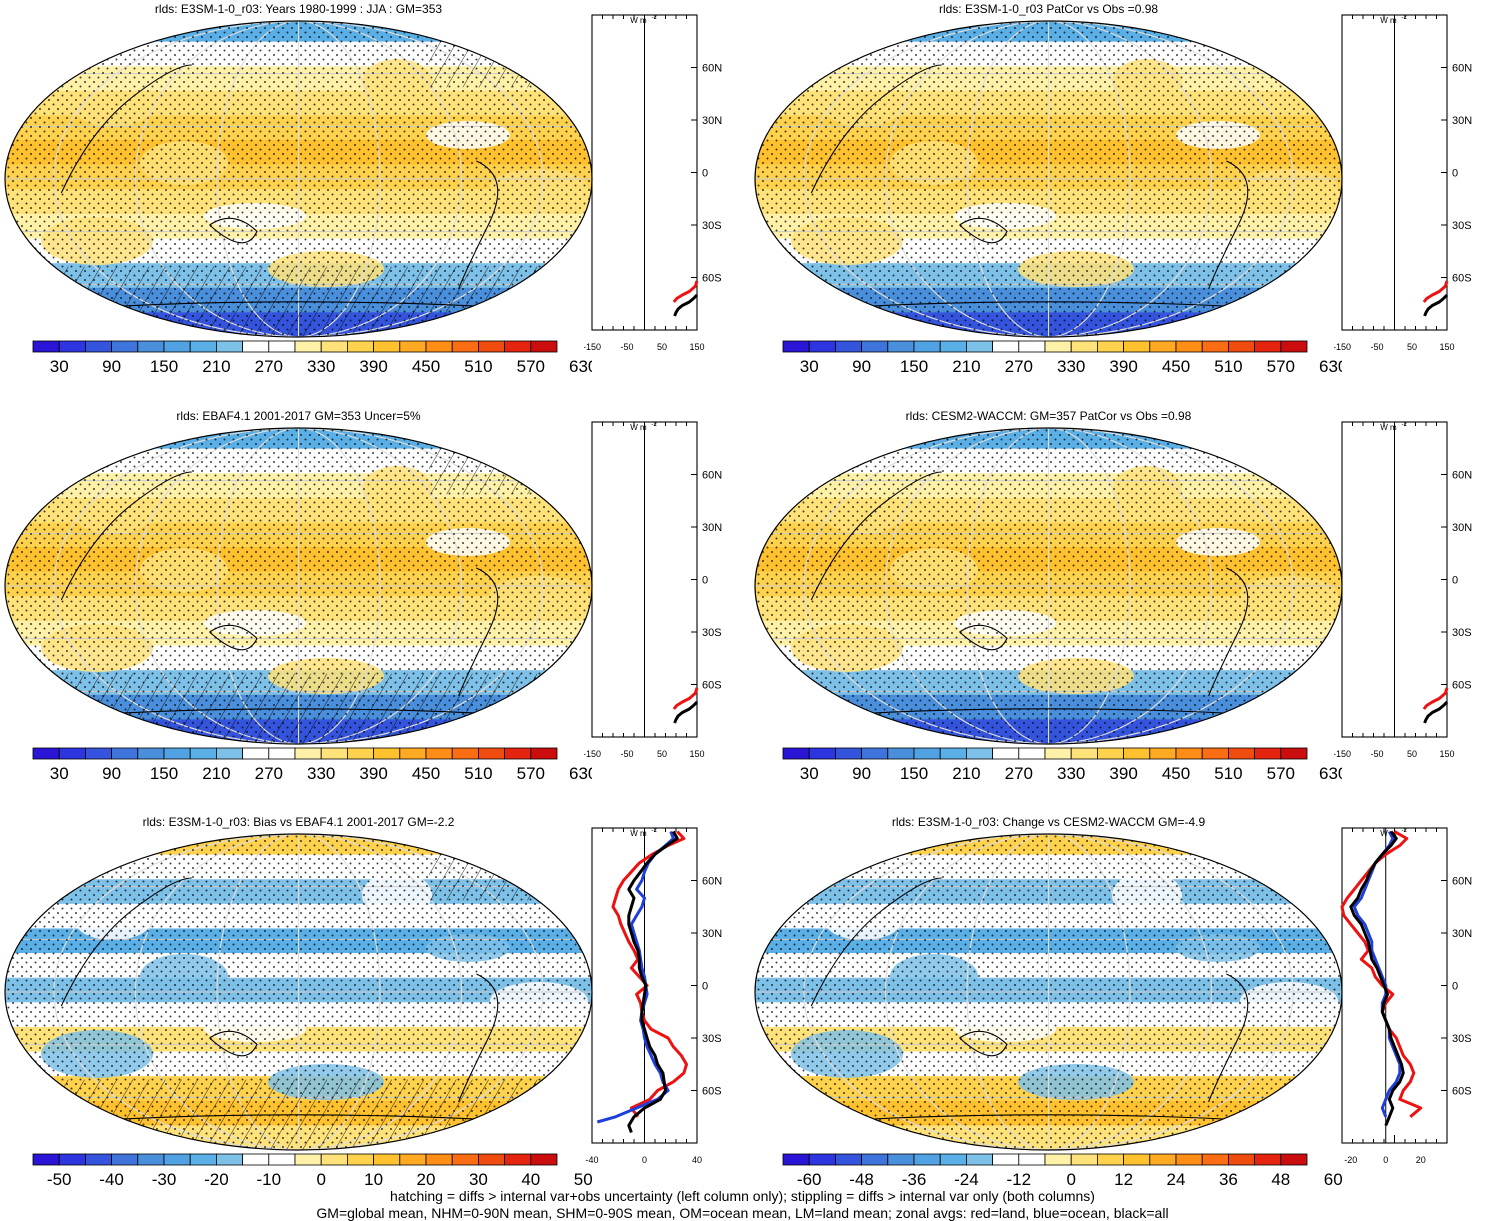 The image size is (1485, 1221). What do you see at coordinates (653, 590) in the screenshot?
I see `zonal-plot: W m -2 -150 -50 50 150 60N 30N 0 30S 60S` at bounding box center [653, 590].